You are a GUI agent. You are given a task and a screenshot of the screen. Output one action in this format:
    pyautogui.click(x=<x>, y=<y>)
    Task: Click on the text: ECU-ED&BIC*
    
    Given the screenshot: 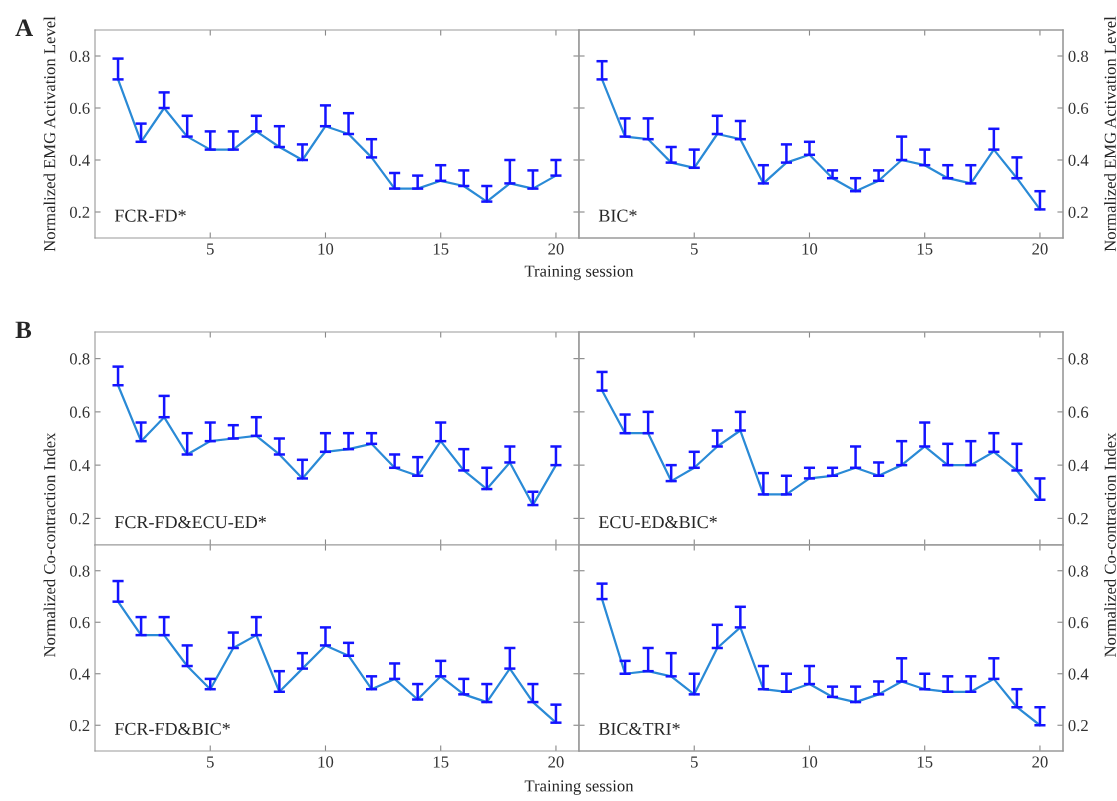 What is the action you would take?
    pyautogui.click(x=657, y=522)
    